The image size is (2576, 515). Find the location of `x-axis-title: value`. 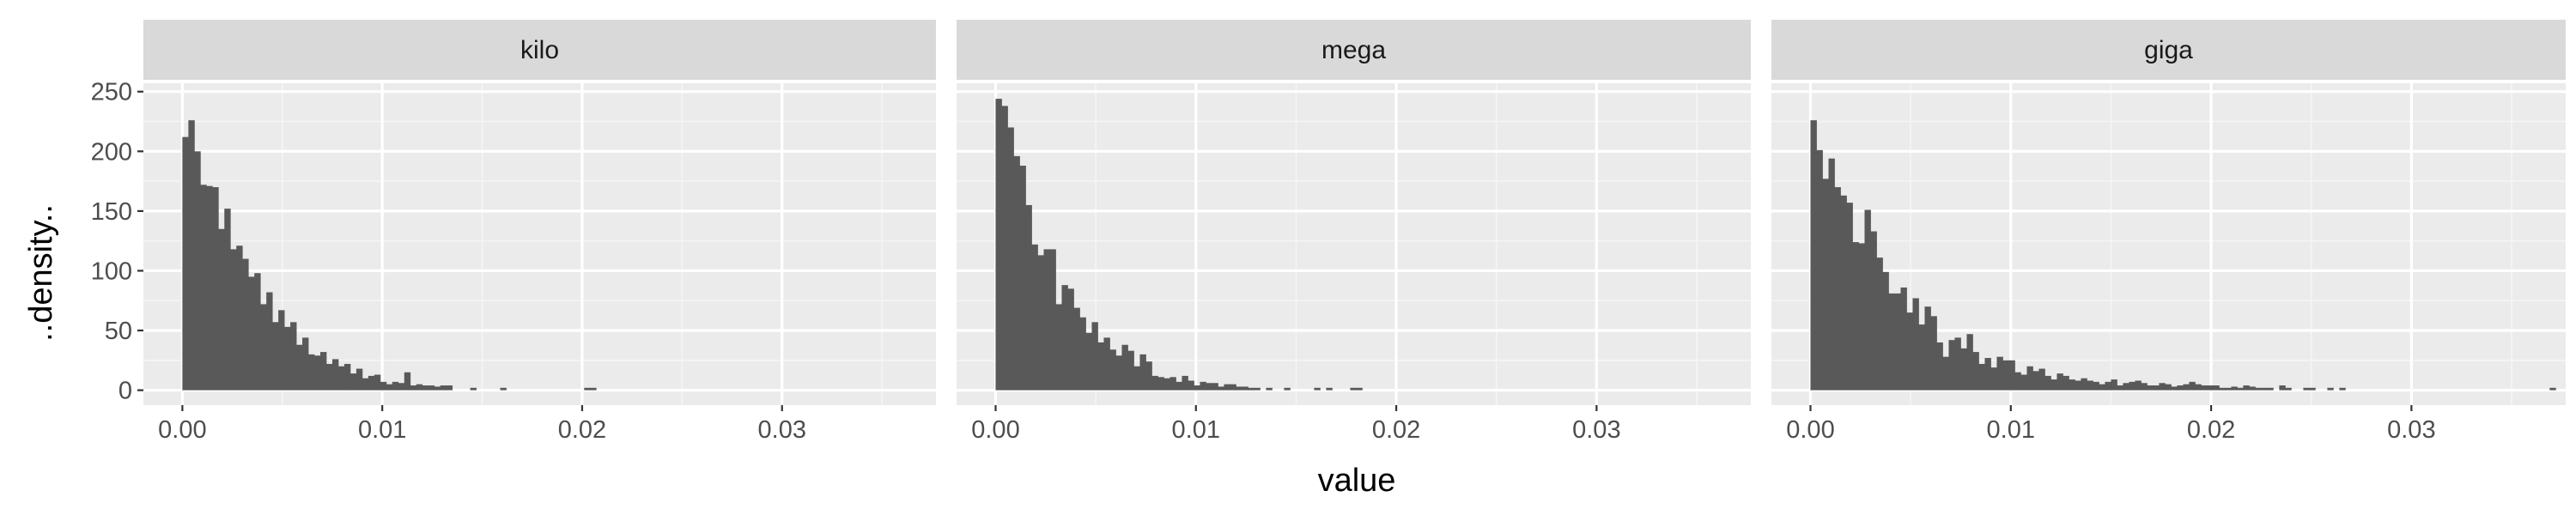

x-axis-title: value is located at coordinates (1357, 481).